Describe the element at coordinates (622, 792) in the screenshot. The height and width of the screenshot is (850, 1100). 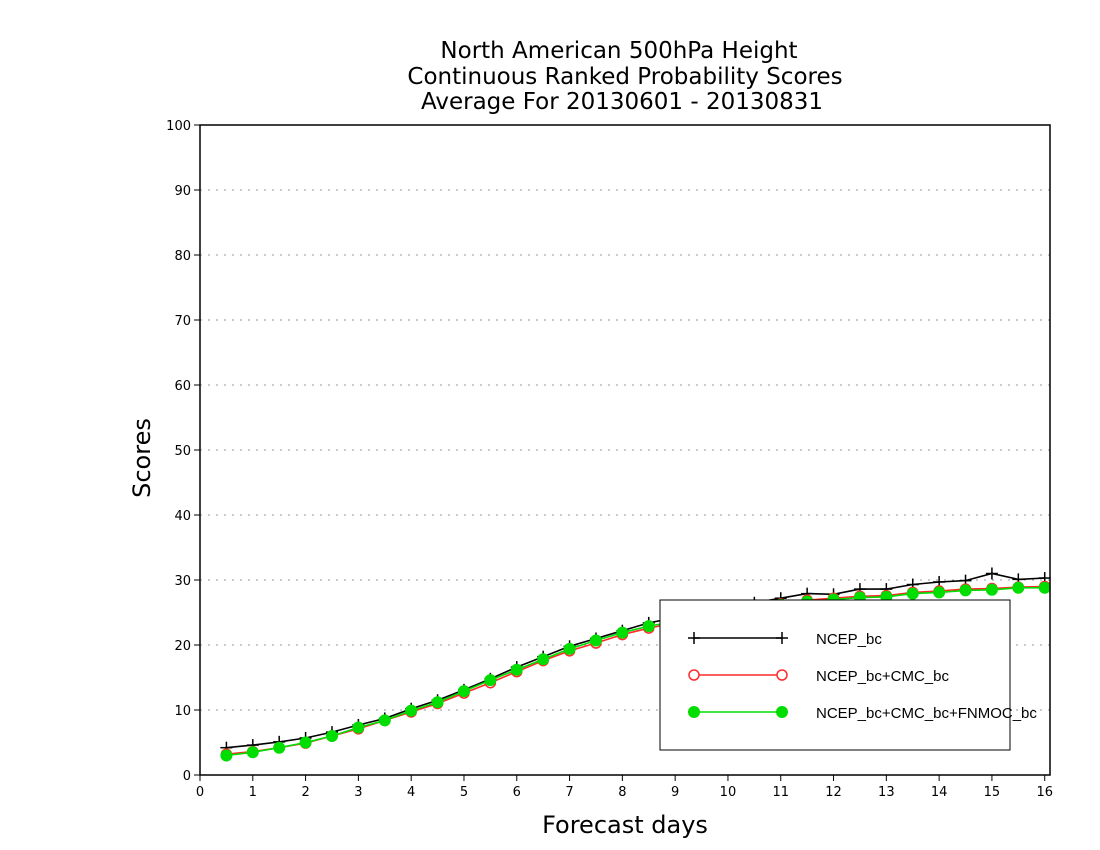
I see `x-tick-label: 8` at that location.